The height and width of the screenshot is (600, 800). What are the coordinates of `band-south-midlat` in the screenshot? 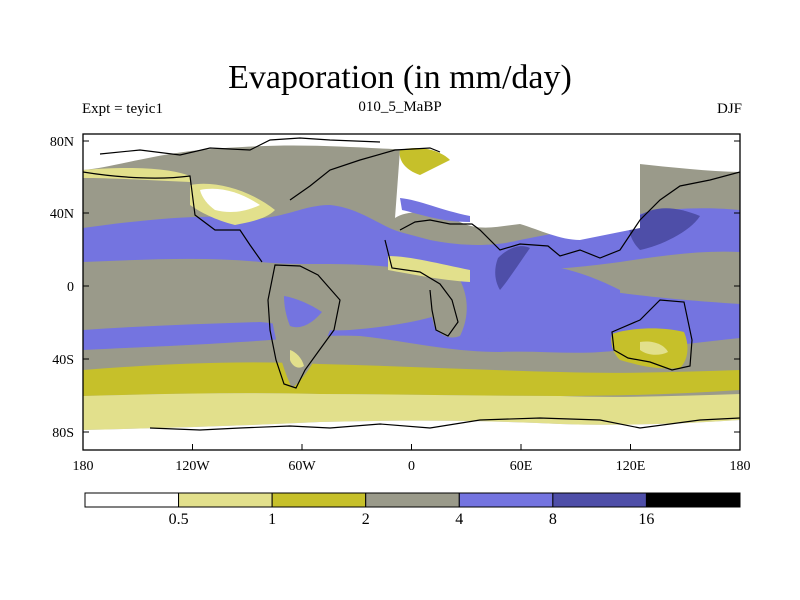 It's located at (411, 379).